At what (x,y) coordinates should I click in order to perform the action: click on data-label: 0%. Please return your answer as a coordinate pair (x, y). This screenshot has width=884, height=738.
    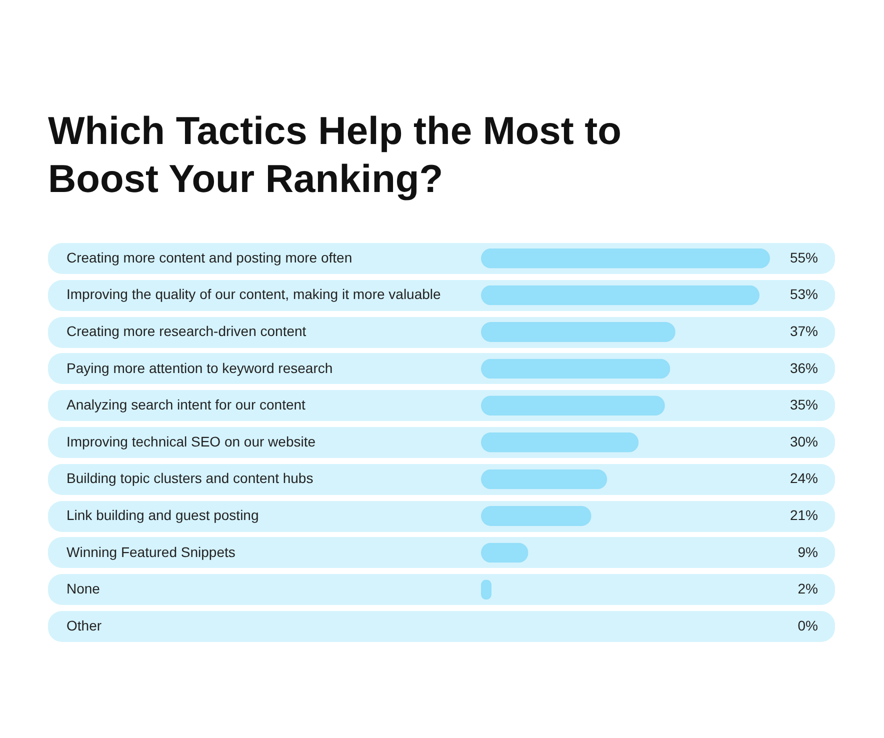
    Looking at the image, I should click on (808, 625).